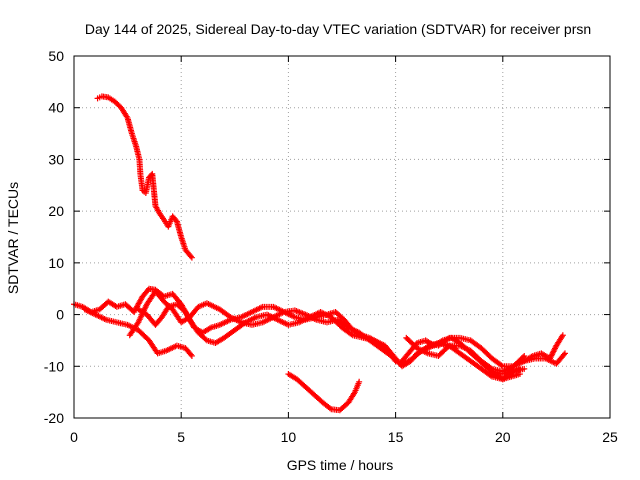 This screenshot has height=480, width=640. Describe the element at coordinates (74, 437) in the screenshot. I see `x-tick-label: 0` at that location.